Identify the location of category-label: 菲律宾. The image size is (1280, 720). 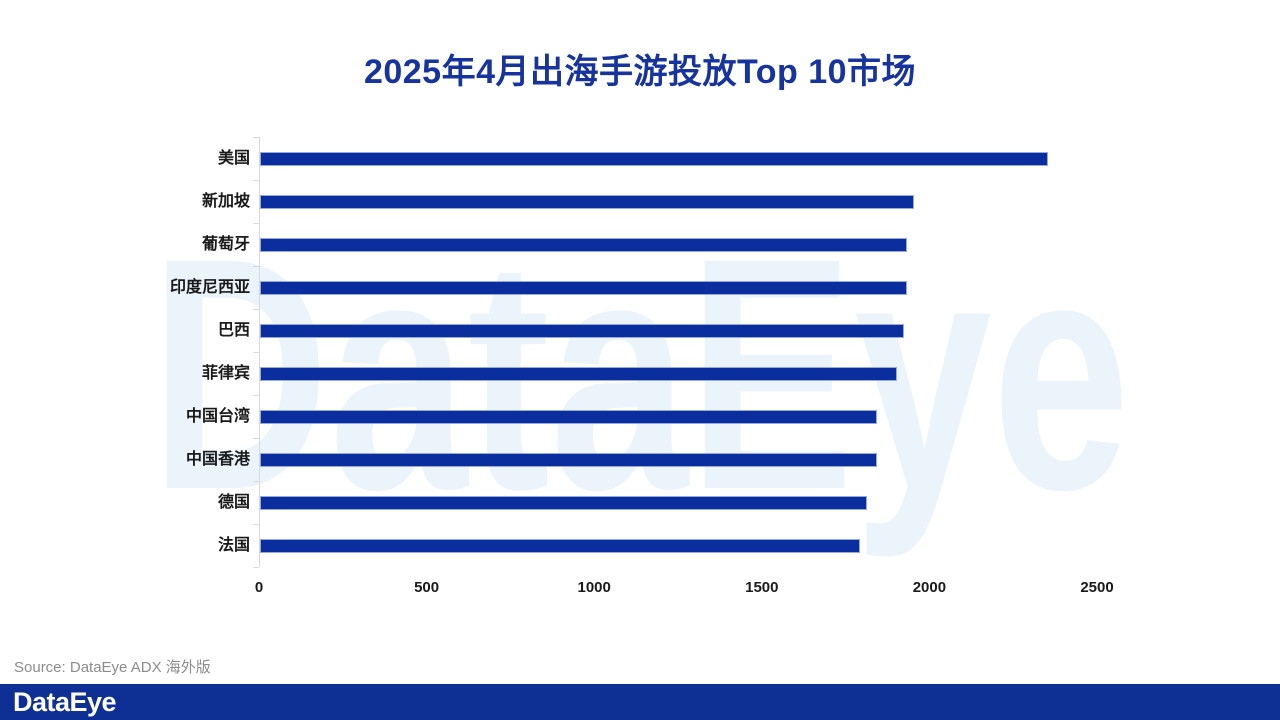
(225, 373).